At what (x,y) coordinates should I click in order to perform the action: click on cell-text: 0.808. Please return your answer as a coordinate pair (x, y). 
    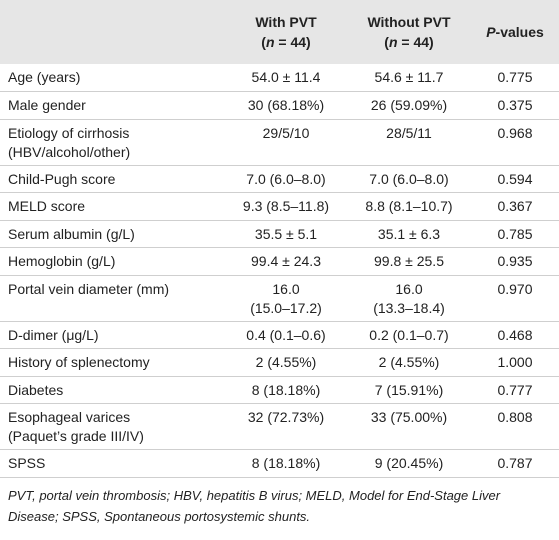
    Looking at the image, I should click on (515, 417).